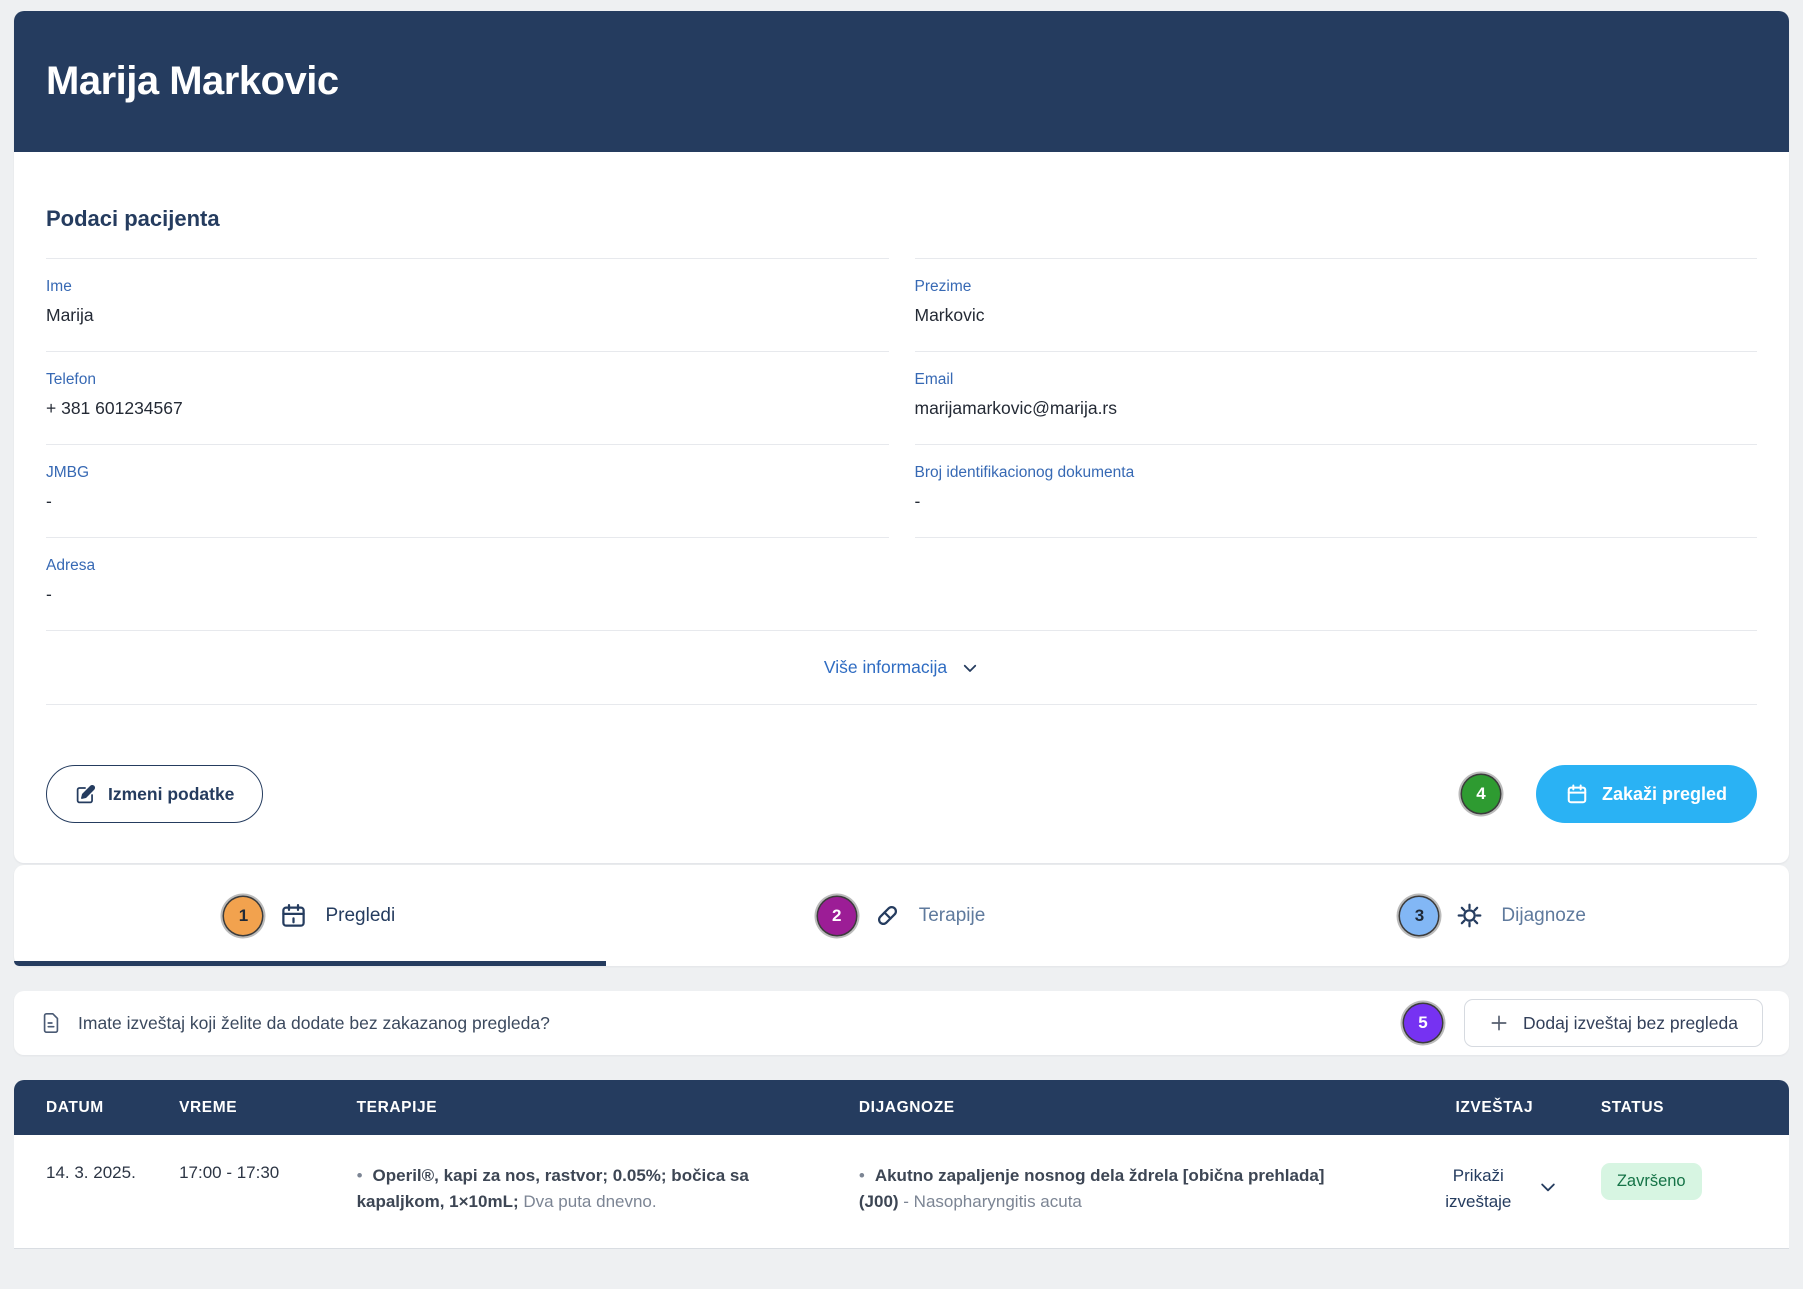  What do you see at coordinates (310, 915) in the screenshot?
I see `tab-pregledi: 1 Pregledi` at bounding box center [310, 915].